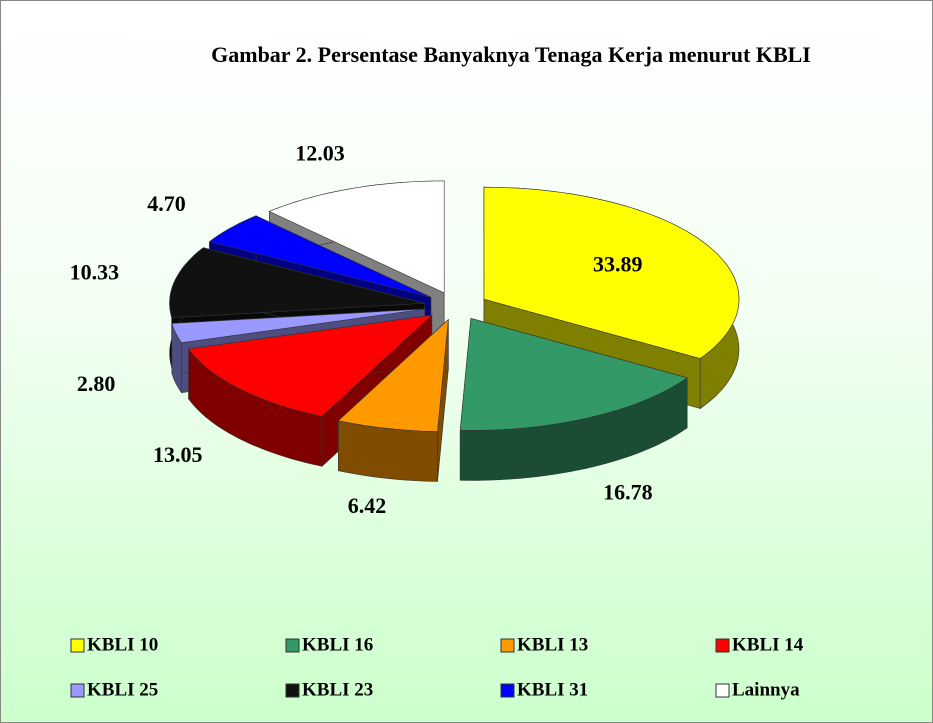 This screenshot has height=723, width=933. What do you see at coordinates (766, 689) in the screenshot?
I see `legend-label: Lainnya` at bounding box center [766, 689].